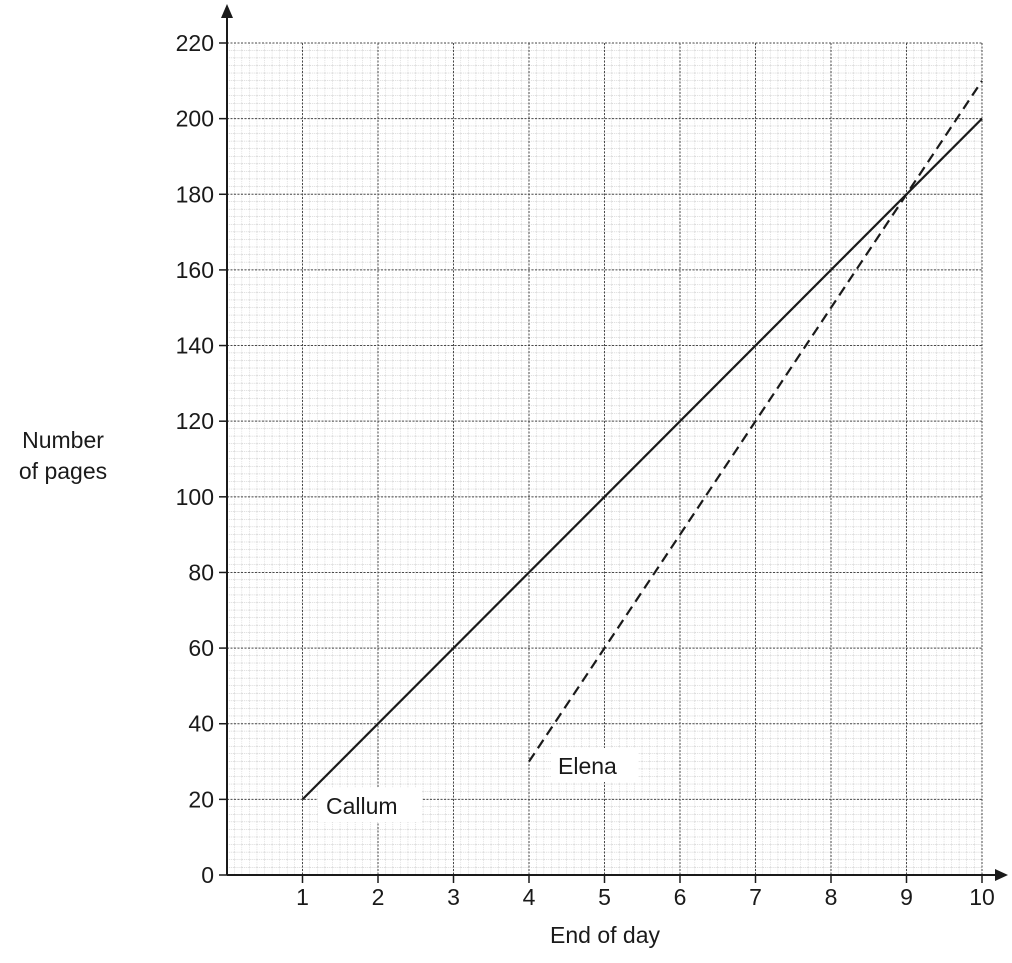 This screenshot has width=1012, height=963. Describe the element at coordinates (207, 875) in the screenshot. I see `y-tick-label: 0` at that location.